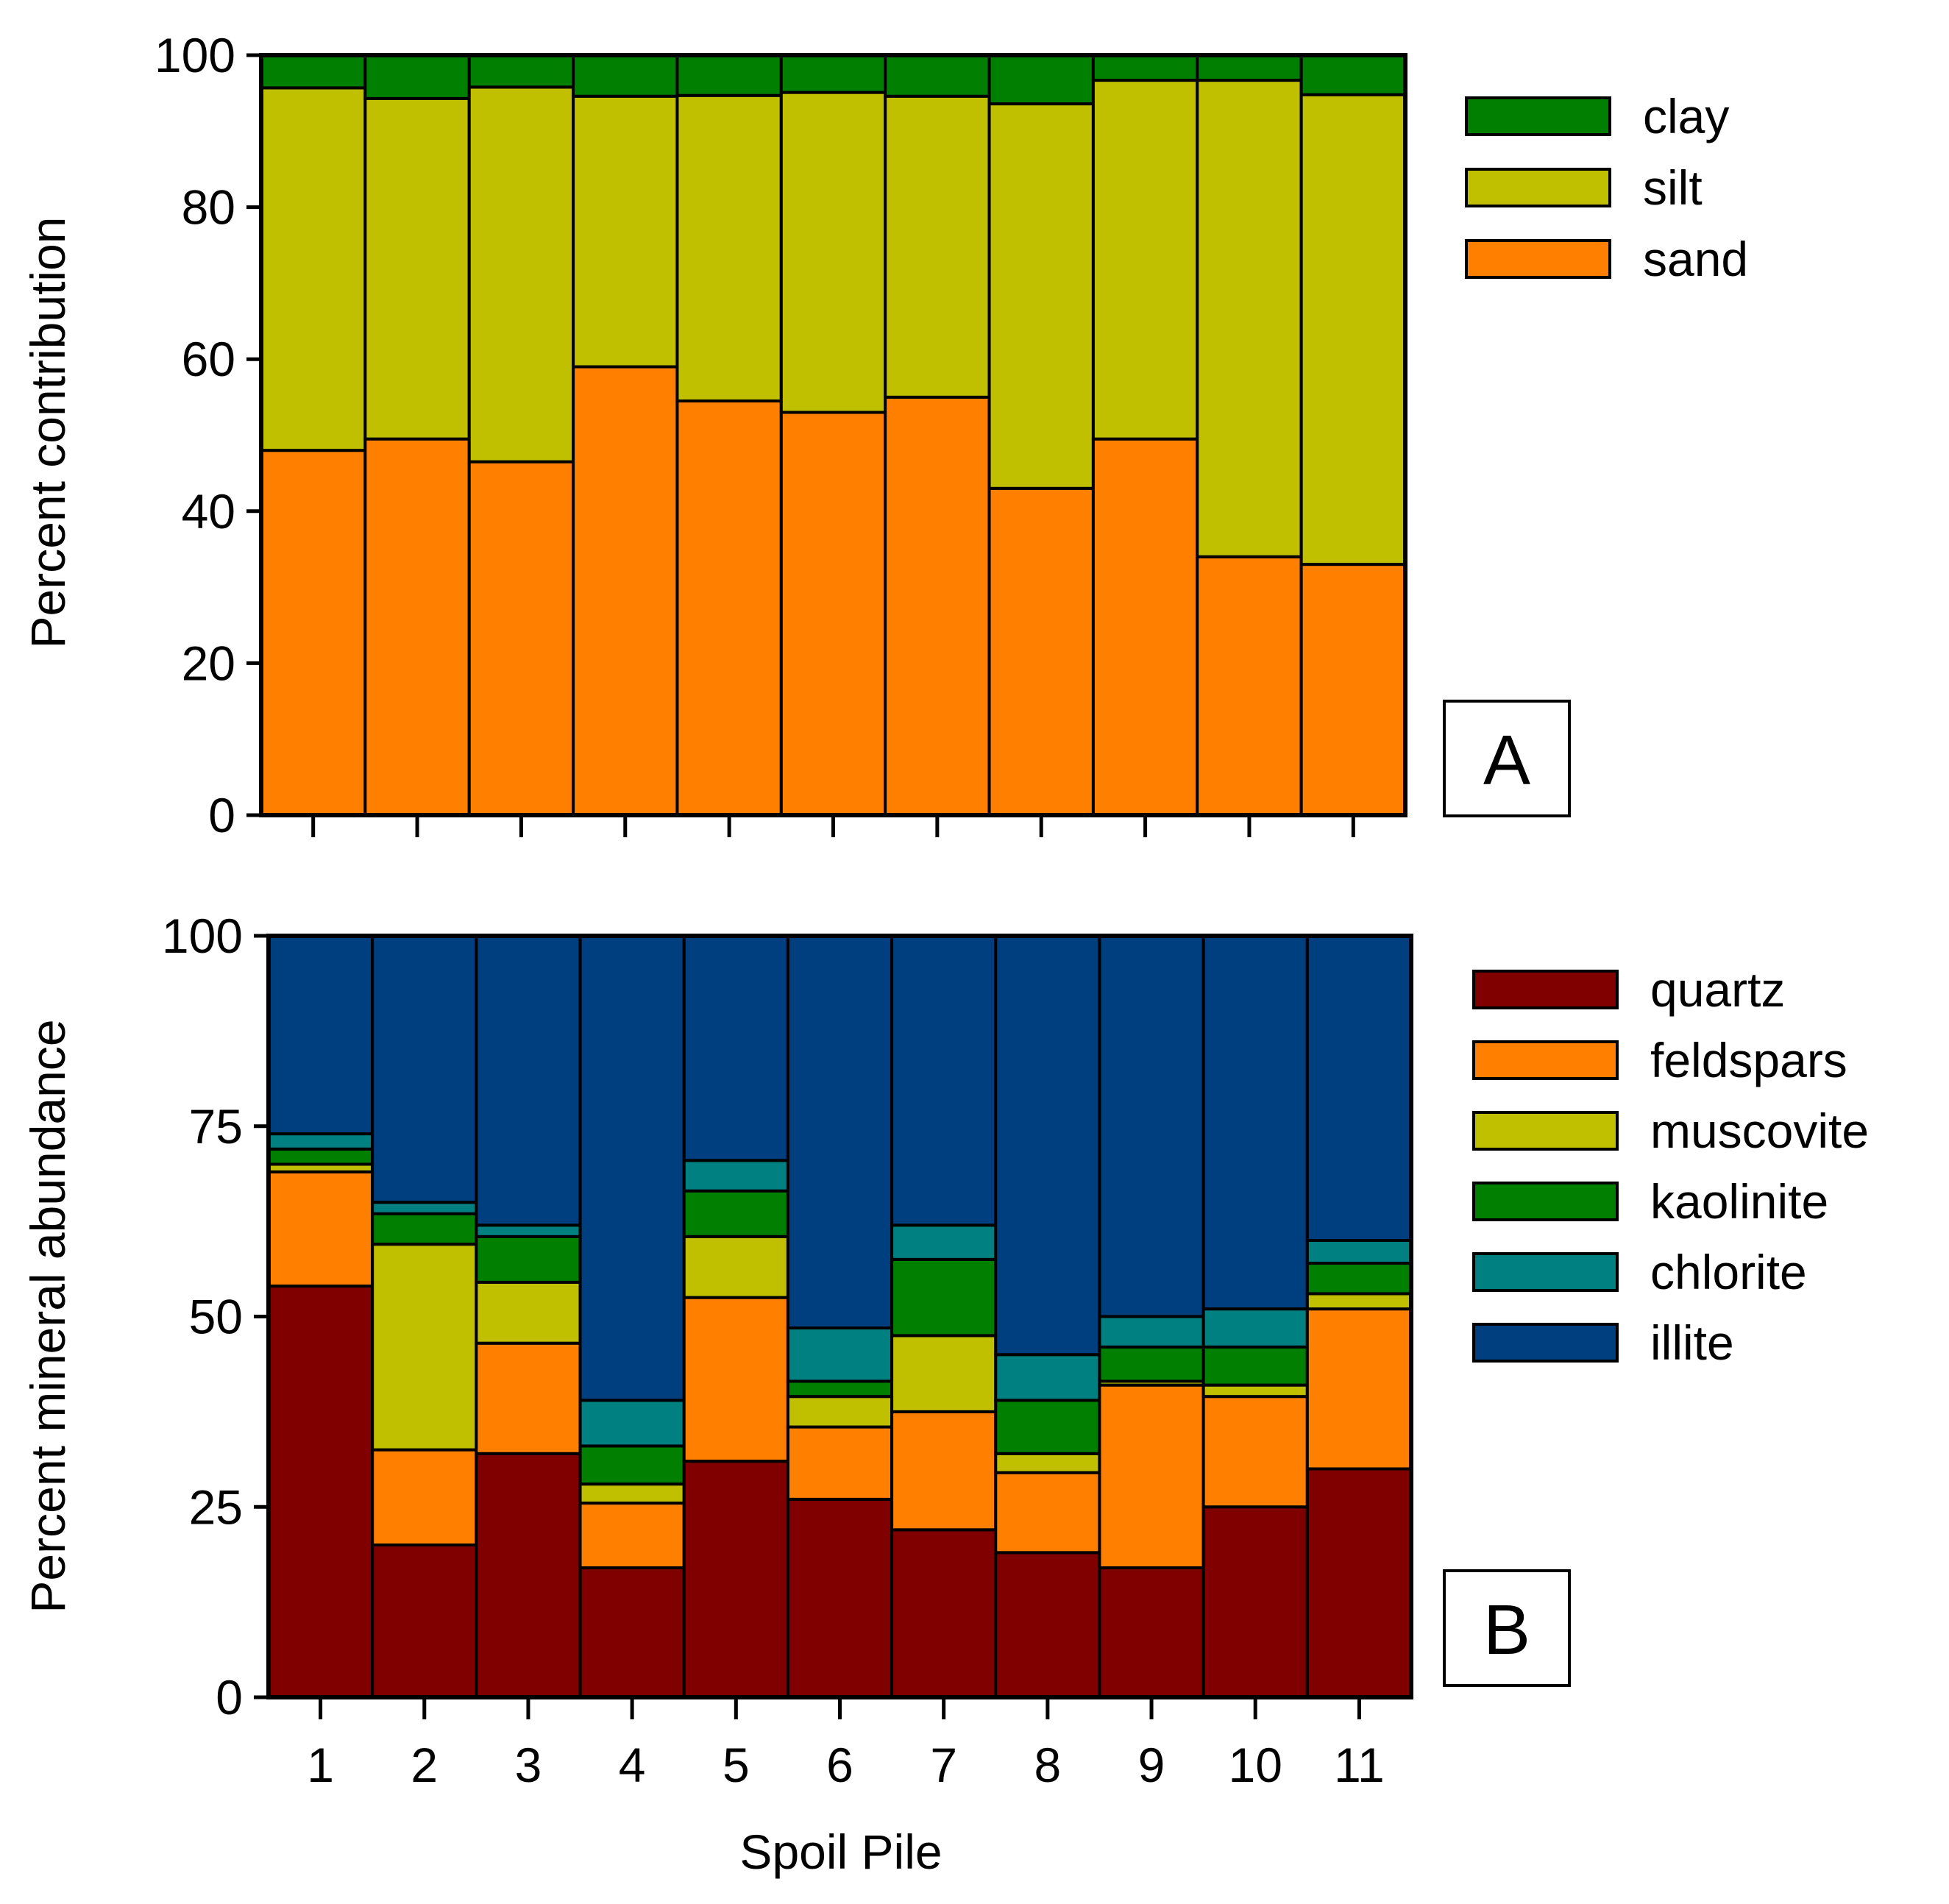 This screenshot has width=1949, height=1904. Describe the element at coordinates (48, 1316) in the screenshot. I see `panel-b-y-axis-title: Percent mineral abundance` at that location.